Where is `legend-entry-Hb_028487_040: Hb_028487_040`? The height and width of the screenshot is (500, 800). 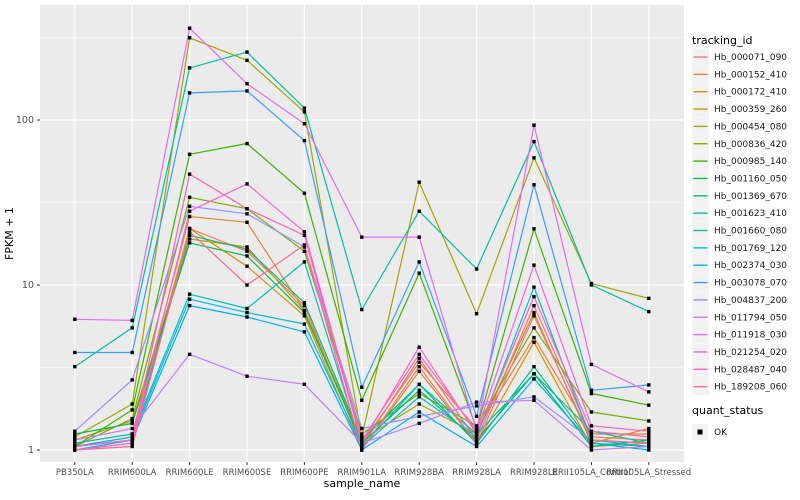
legend-entry-Hb_028487_040: Hb_028487_040 is located at coordinates (739, 369).